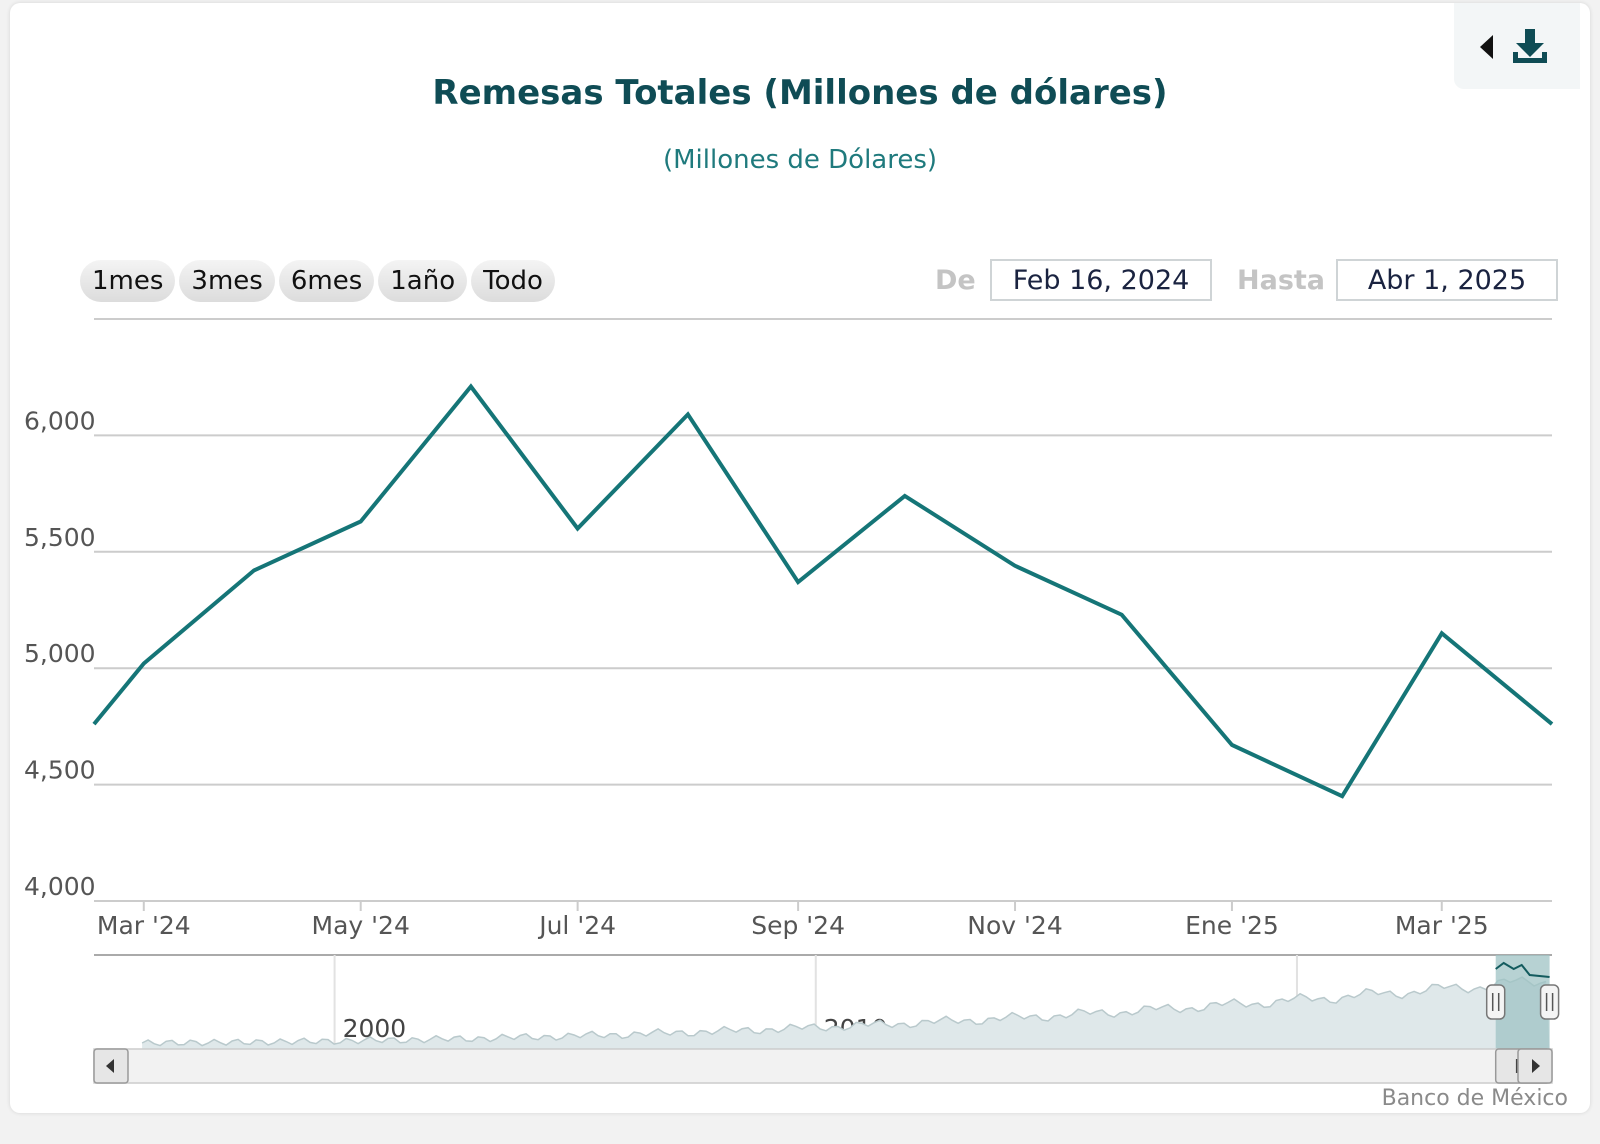 The width and height of the screenshot is (1600, 1144). I want to click on download-icon, so click(1530, 46).